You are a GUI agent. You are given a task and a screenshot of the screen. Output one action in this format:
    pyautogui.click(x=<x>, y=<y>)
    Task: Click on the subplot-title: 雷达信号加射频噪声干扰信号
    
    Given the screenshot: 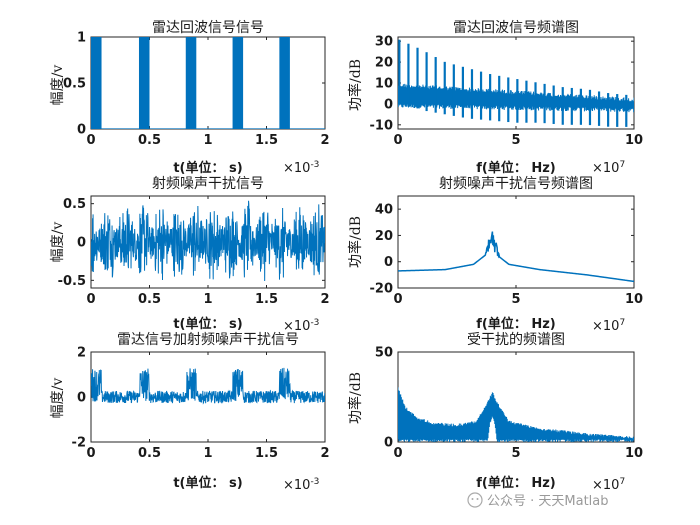 What is the action you would take?
    pyautogui.click(x=208, y=340)
    